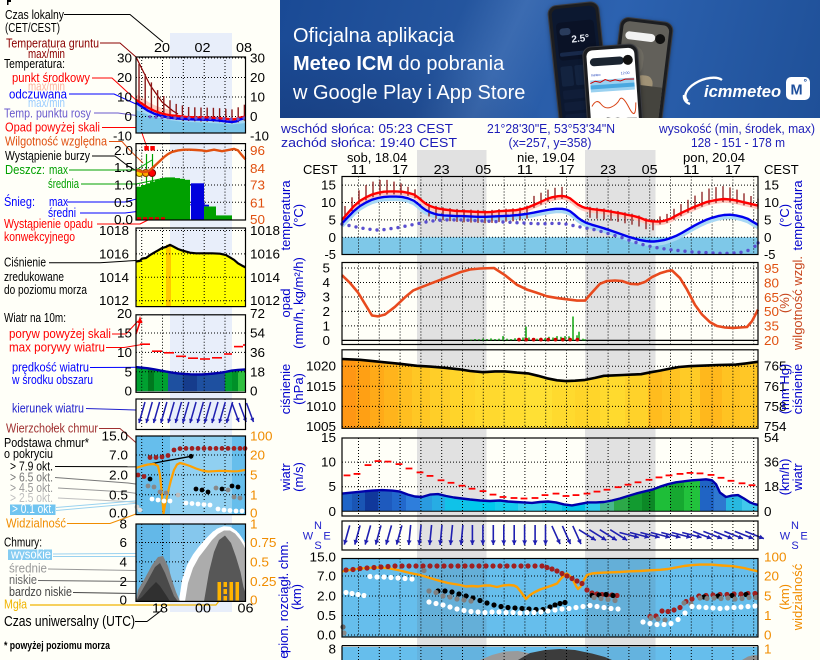  Describe the element at coordinates (736, 129) in the screenshot. I see `svg-text: wysokość (min, środek, max)` at that location.